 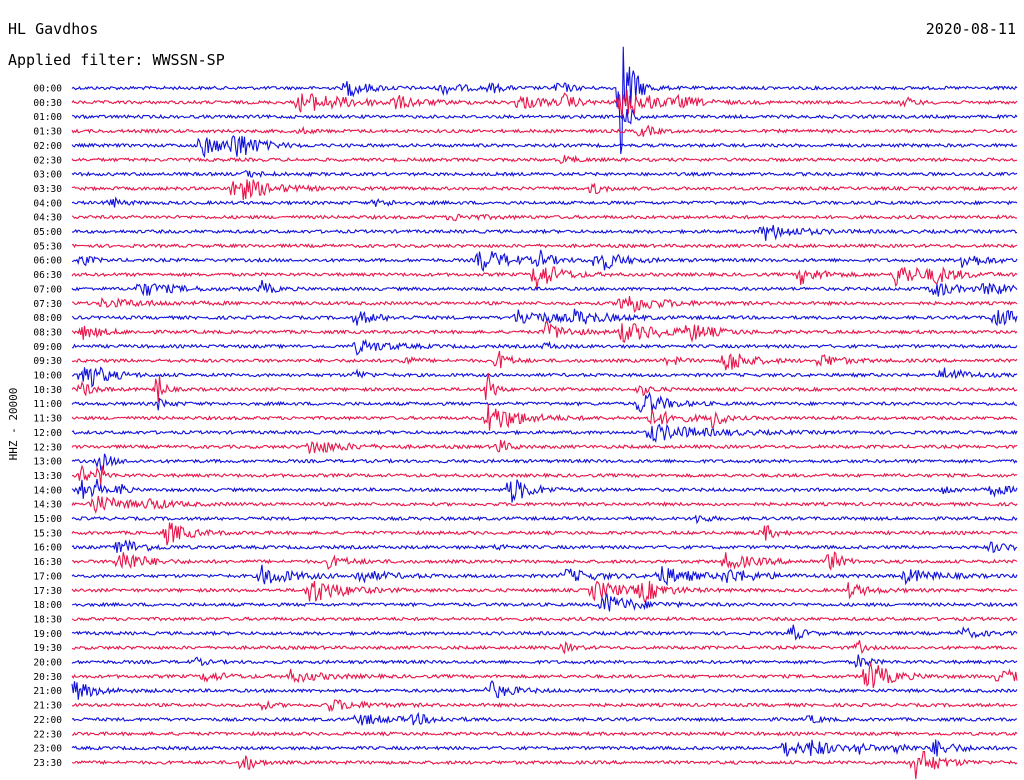 I want to click on time-label-0530: 05:30, so click(x=47, y=246).